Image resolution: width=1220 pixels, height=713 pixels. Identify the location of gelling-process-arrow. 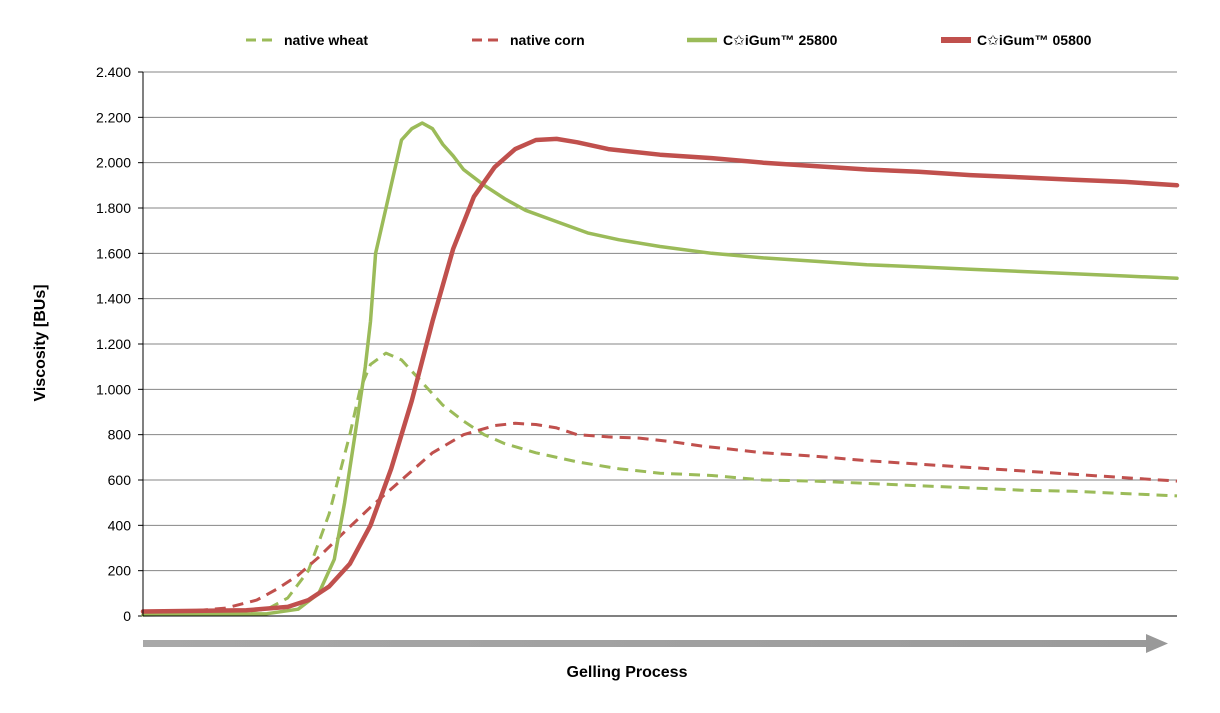
(655, 643).